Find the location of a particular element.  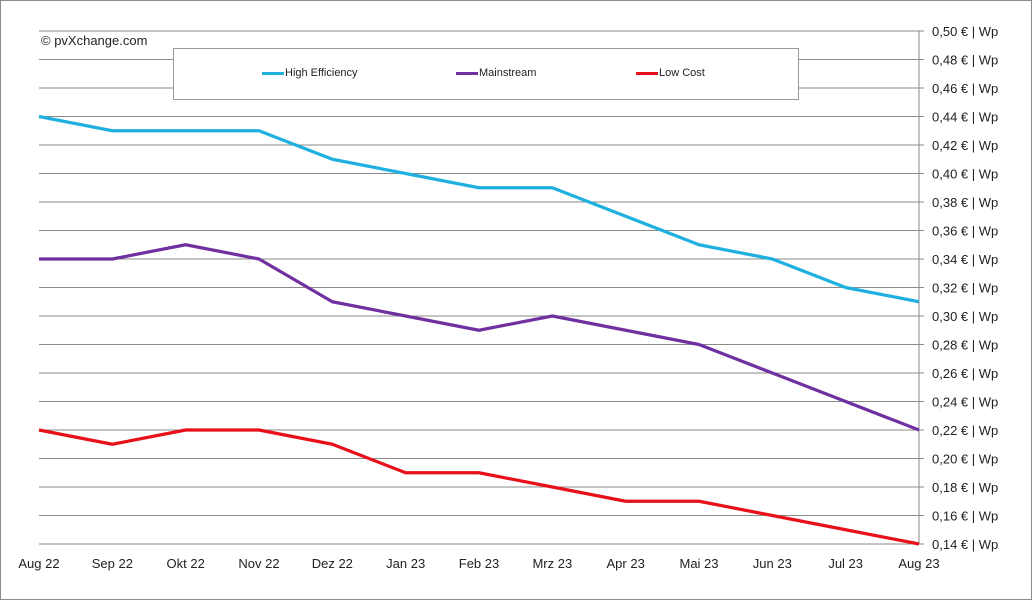

y-tick-label: 0,28 € | Wp is located at coordinates (965, 345).